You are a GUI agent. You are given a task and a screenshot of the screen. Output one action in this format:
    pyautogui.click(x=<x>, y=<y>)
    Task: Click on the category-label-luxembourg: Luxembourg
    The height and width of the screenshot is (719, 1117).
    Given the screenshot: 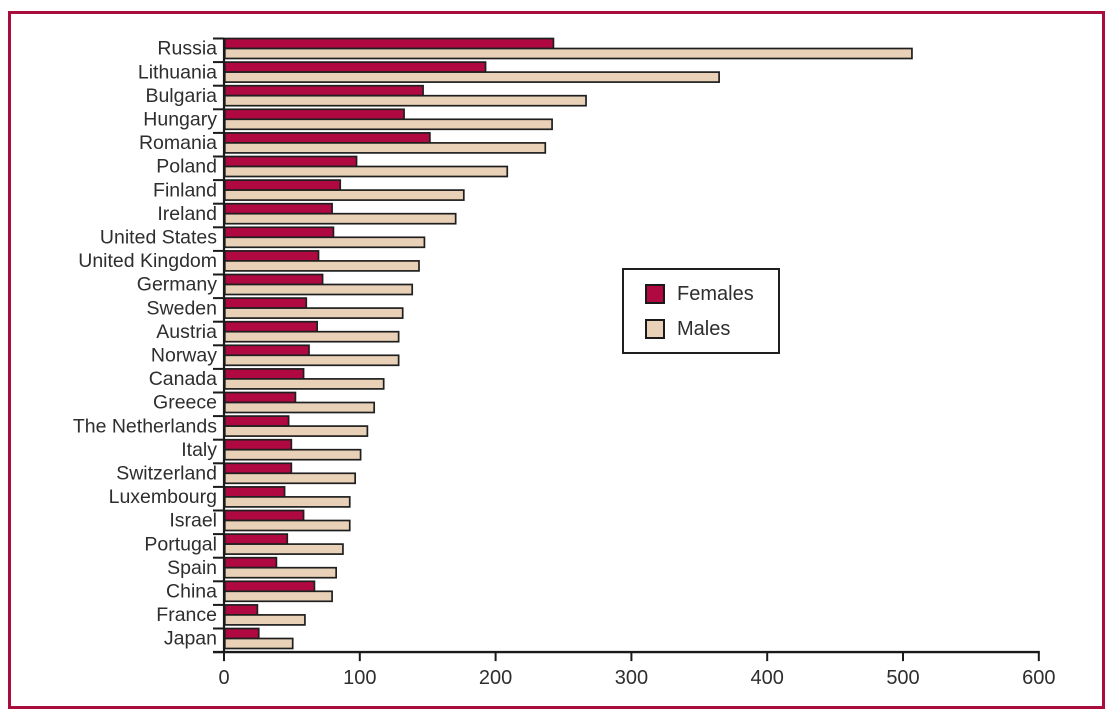 What is the action you would take?
    pyautogui.click(x=163, y=497)
    